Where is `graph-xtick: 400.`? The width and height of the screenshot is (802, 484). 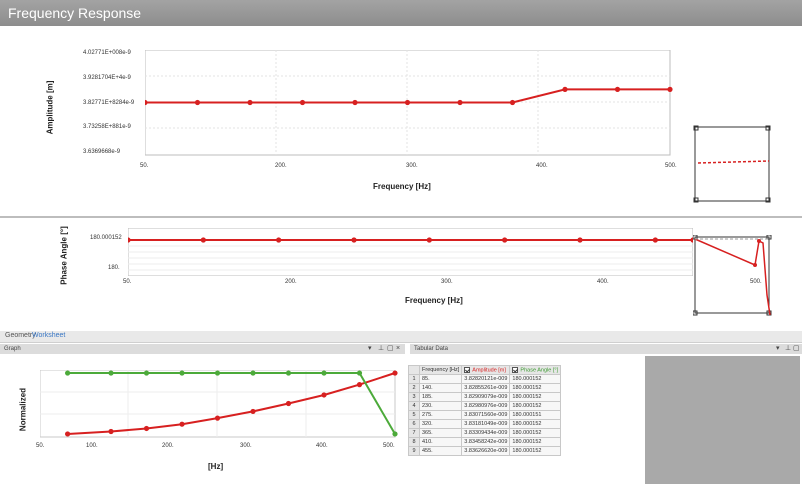
graph-xtick: 400. is located at coordinates (322, 446).